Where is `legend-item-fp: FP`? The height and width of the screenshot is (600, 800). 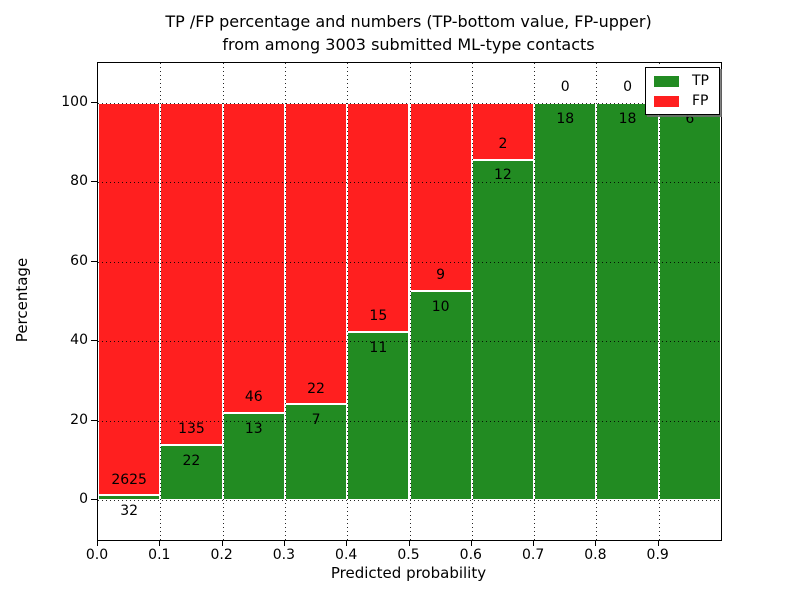
legend-item-fp: FP is located at coordinates (681, 101).